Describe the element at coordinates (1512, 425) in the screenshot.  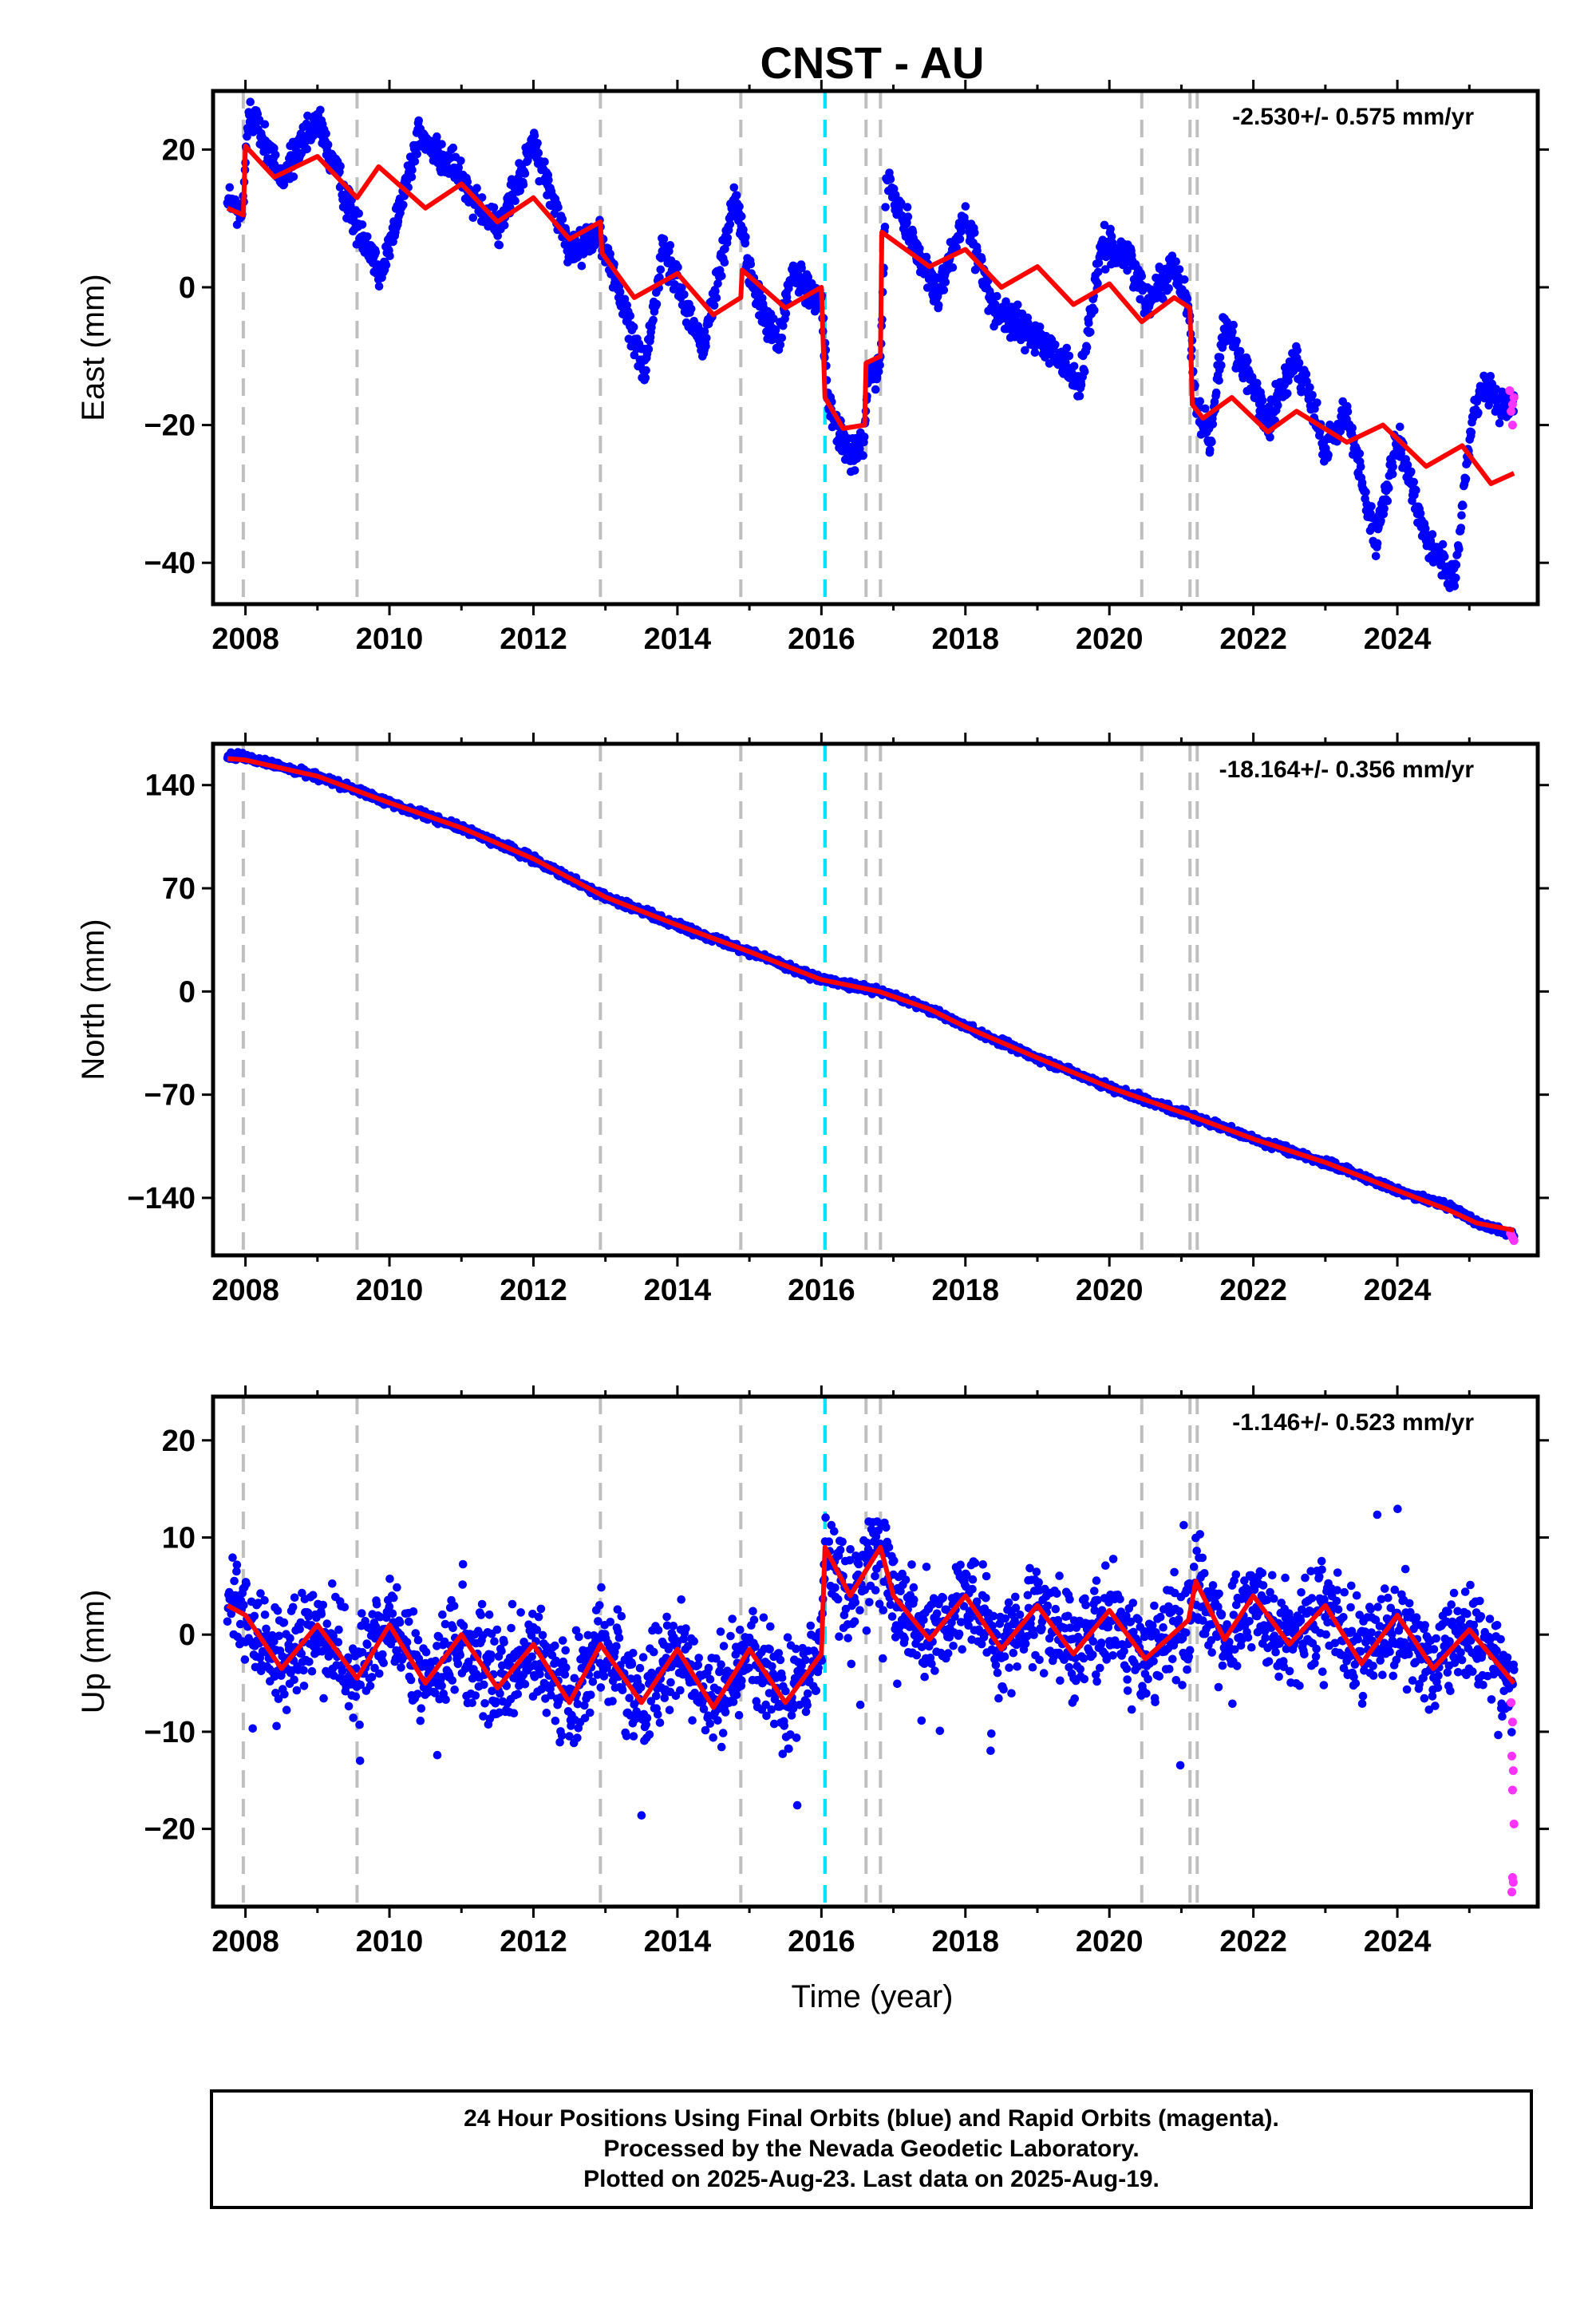
I see `rapid-point` at that location.